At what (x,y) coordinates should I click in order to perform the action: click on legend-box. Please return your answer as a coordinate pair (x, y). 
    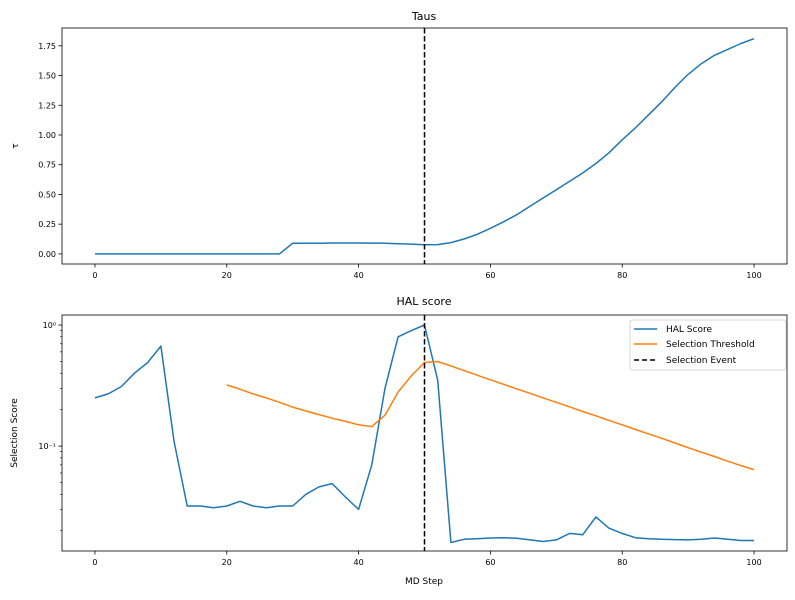
    Looking at the image, I should click on (708, 345).